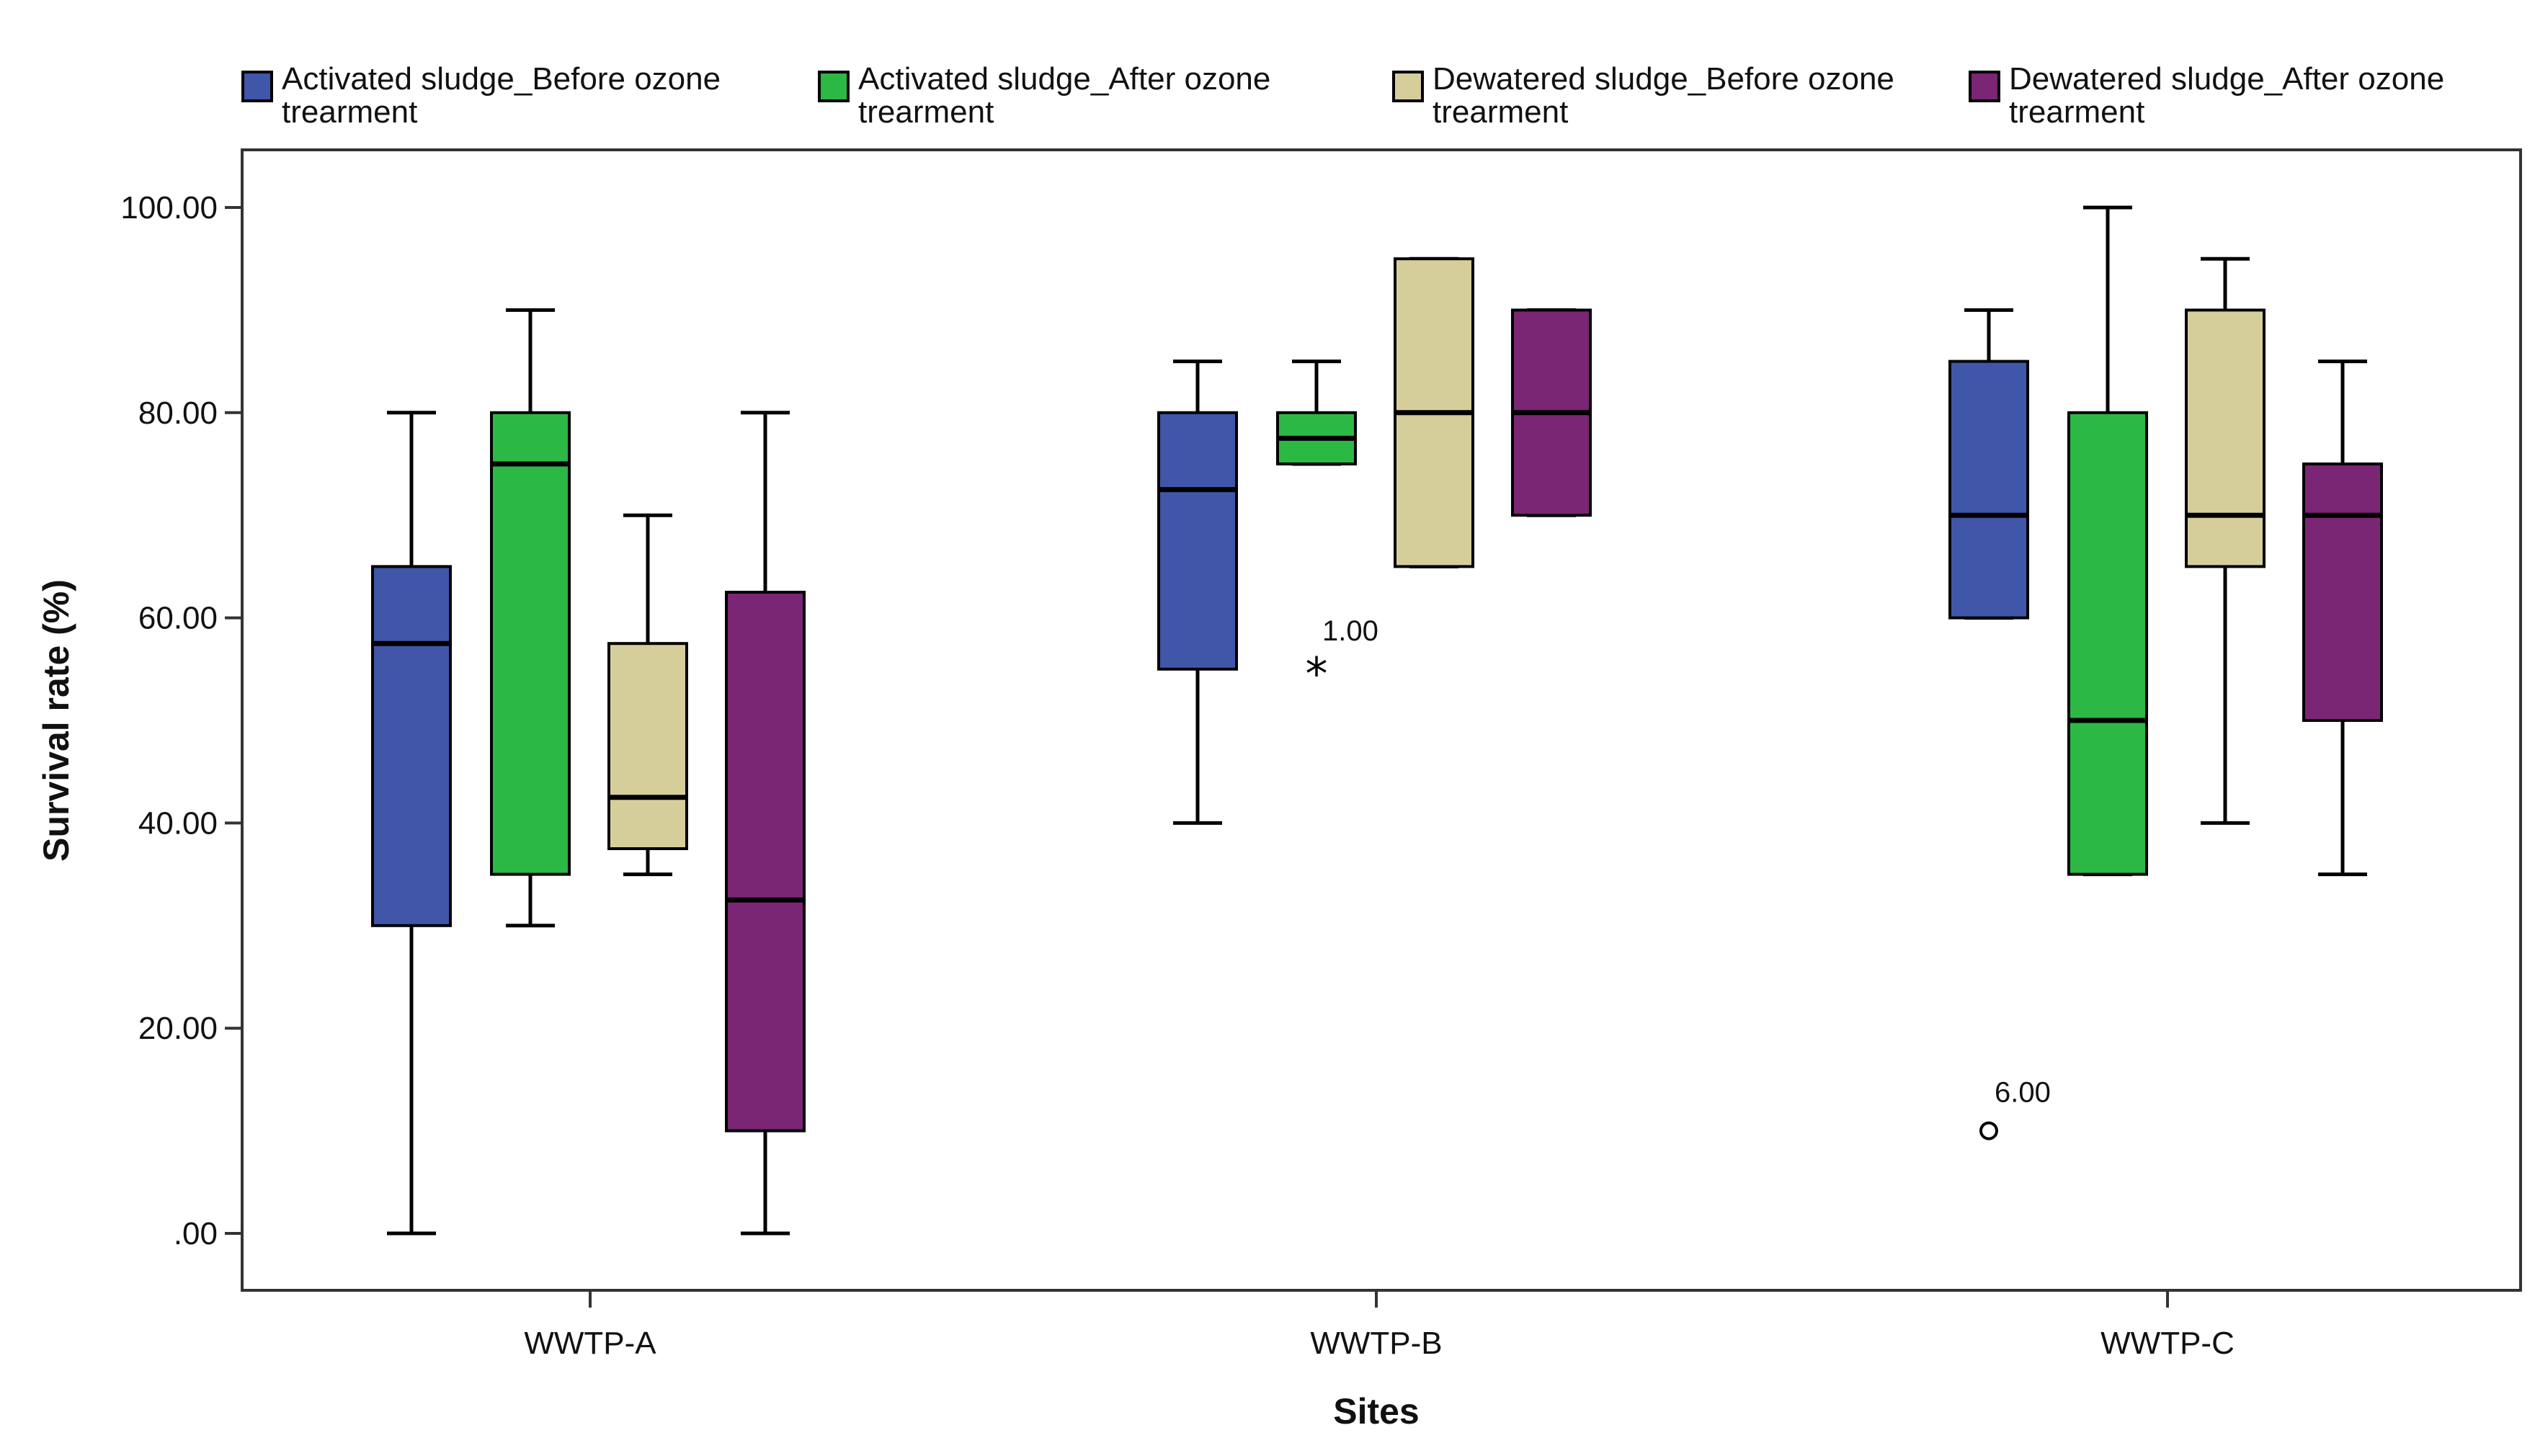  What do you see at coordinates (2226, 95) in the screenshot?
I see `legend-label: Dewatered sludge_After ozone trearment` at bounding box center [2226, 95].